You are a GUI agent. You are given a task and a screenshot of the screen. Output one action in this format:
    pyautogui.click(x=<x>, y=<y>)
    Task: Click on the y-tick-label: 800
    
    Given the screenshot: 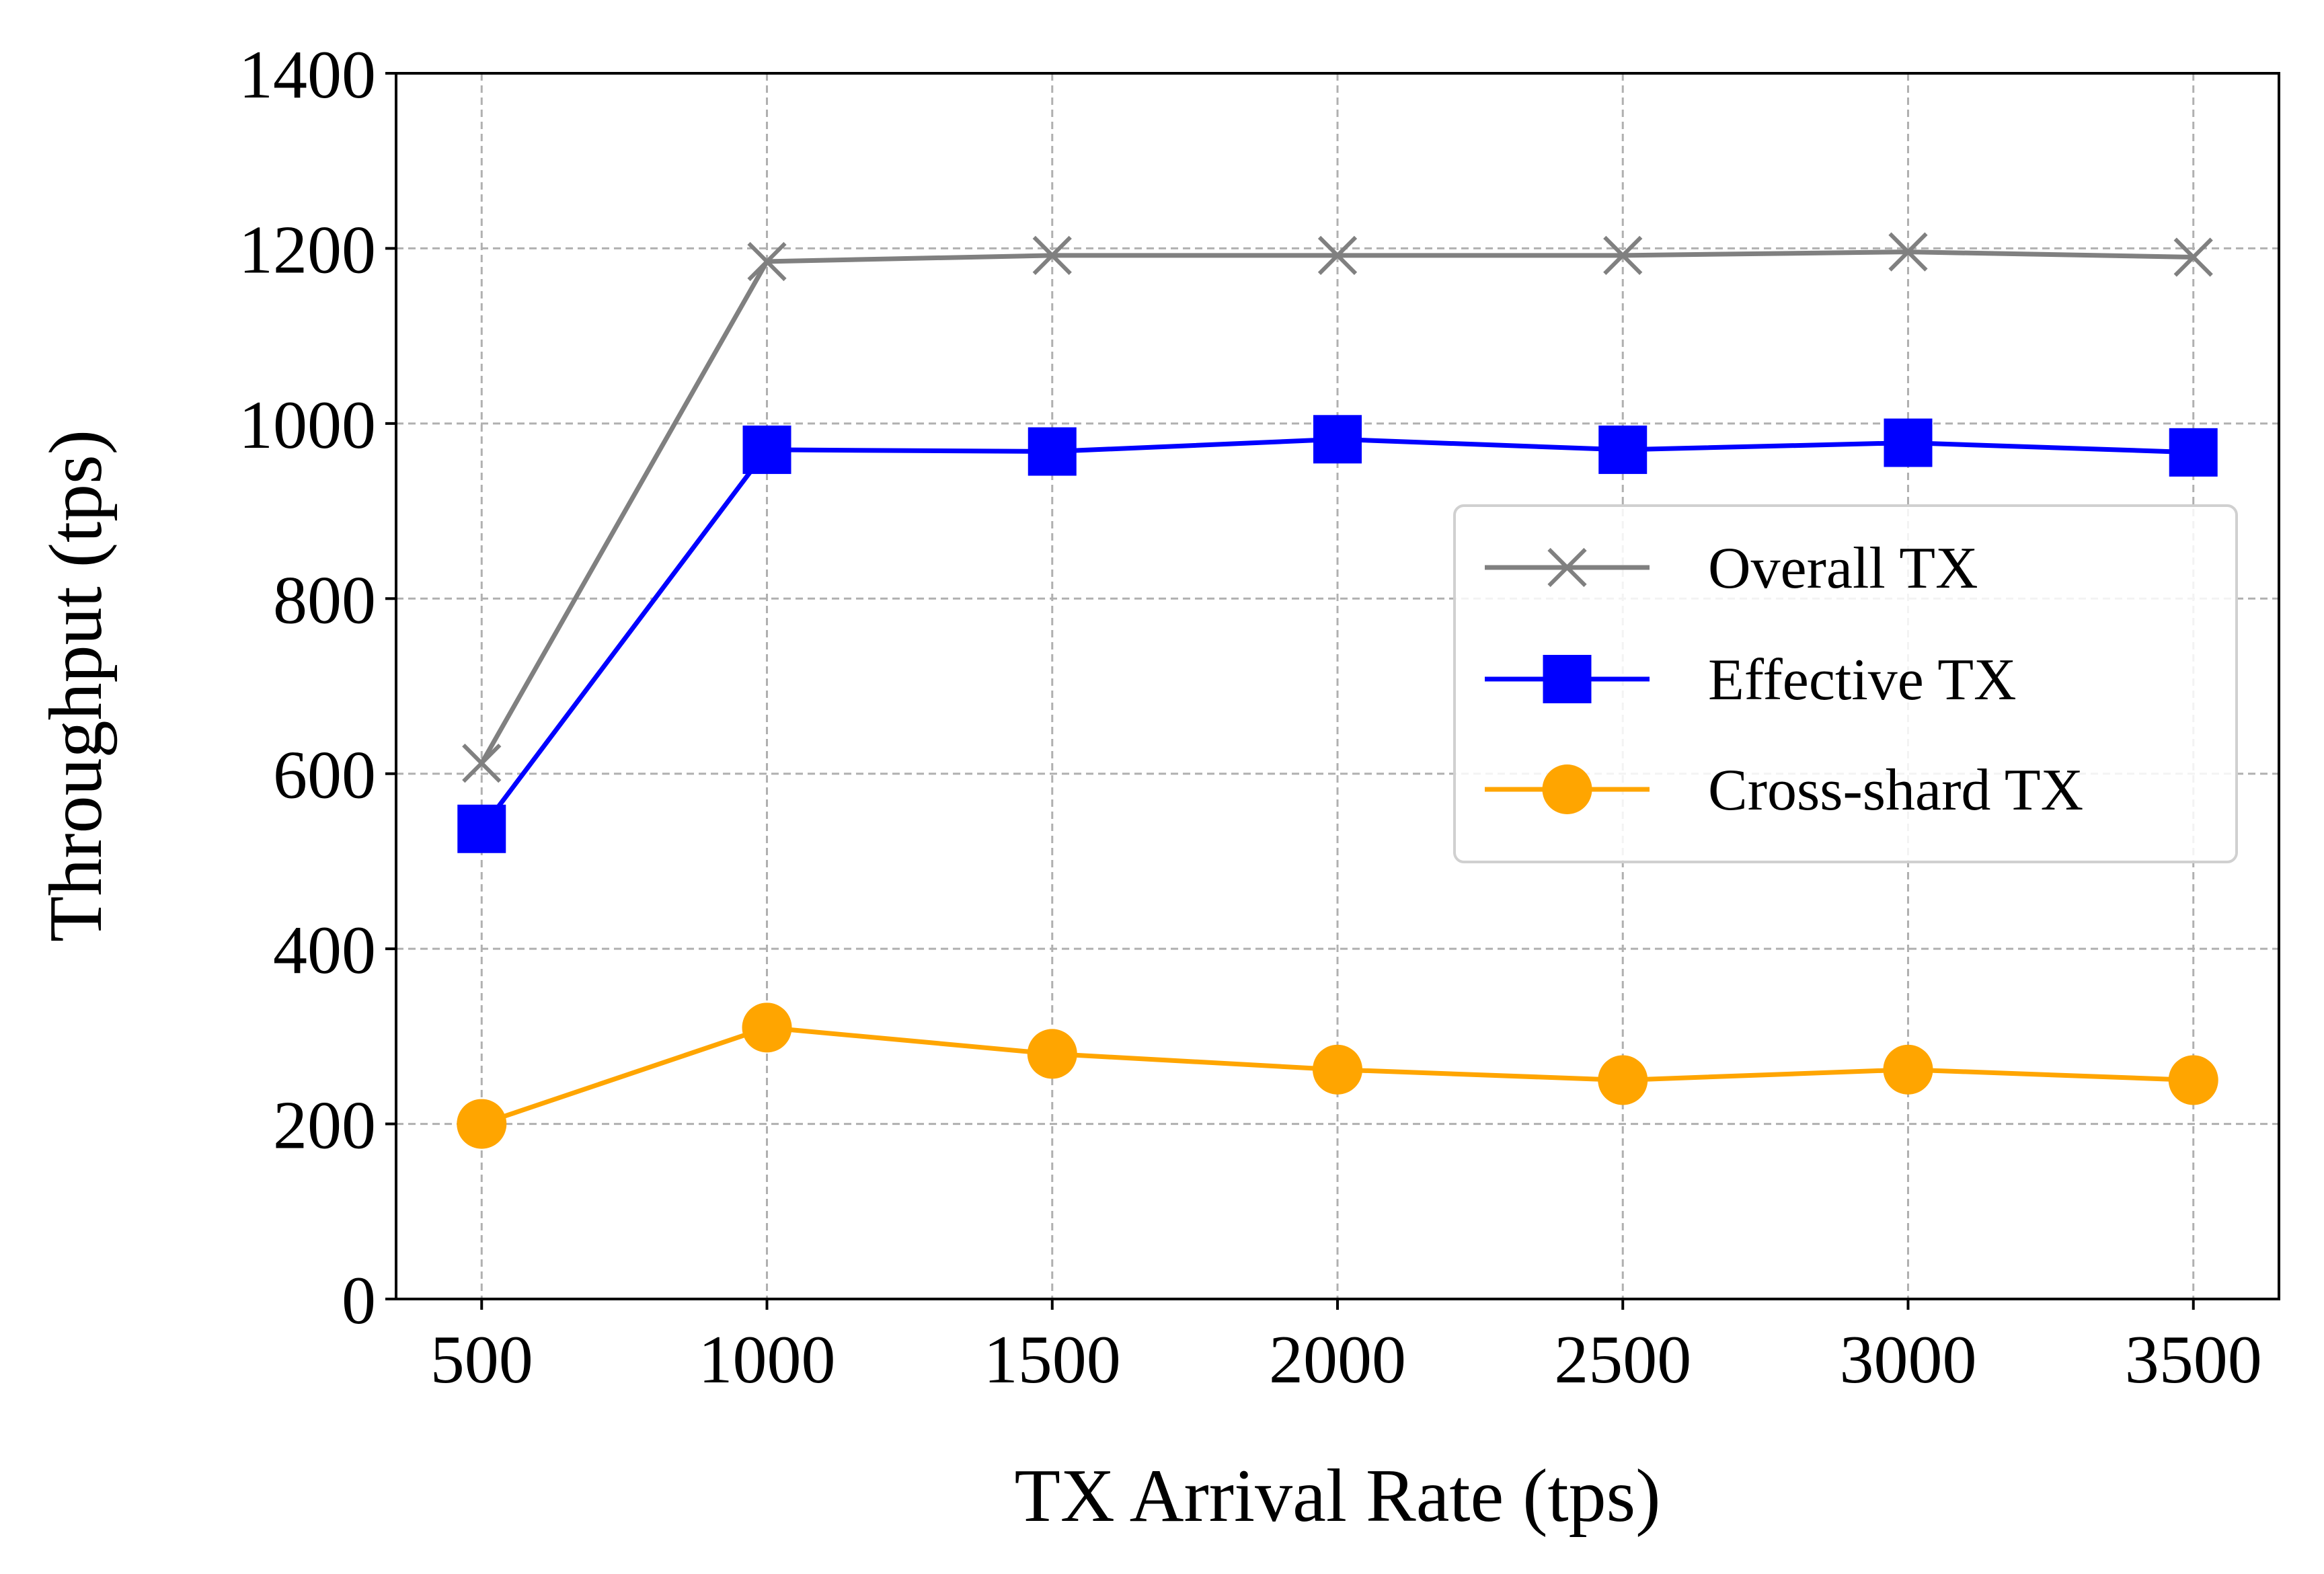 What is the action you would take?
    pyautogui.click(x=324, y=600)
    